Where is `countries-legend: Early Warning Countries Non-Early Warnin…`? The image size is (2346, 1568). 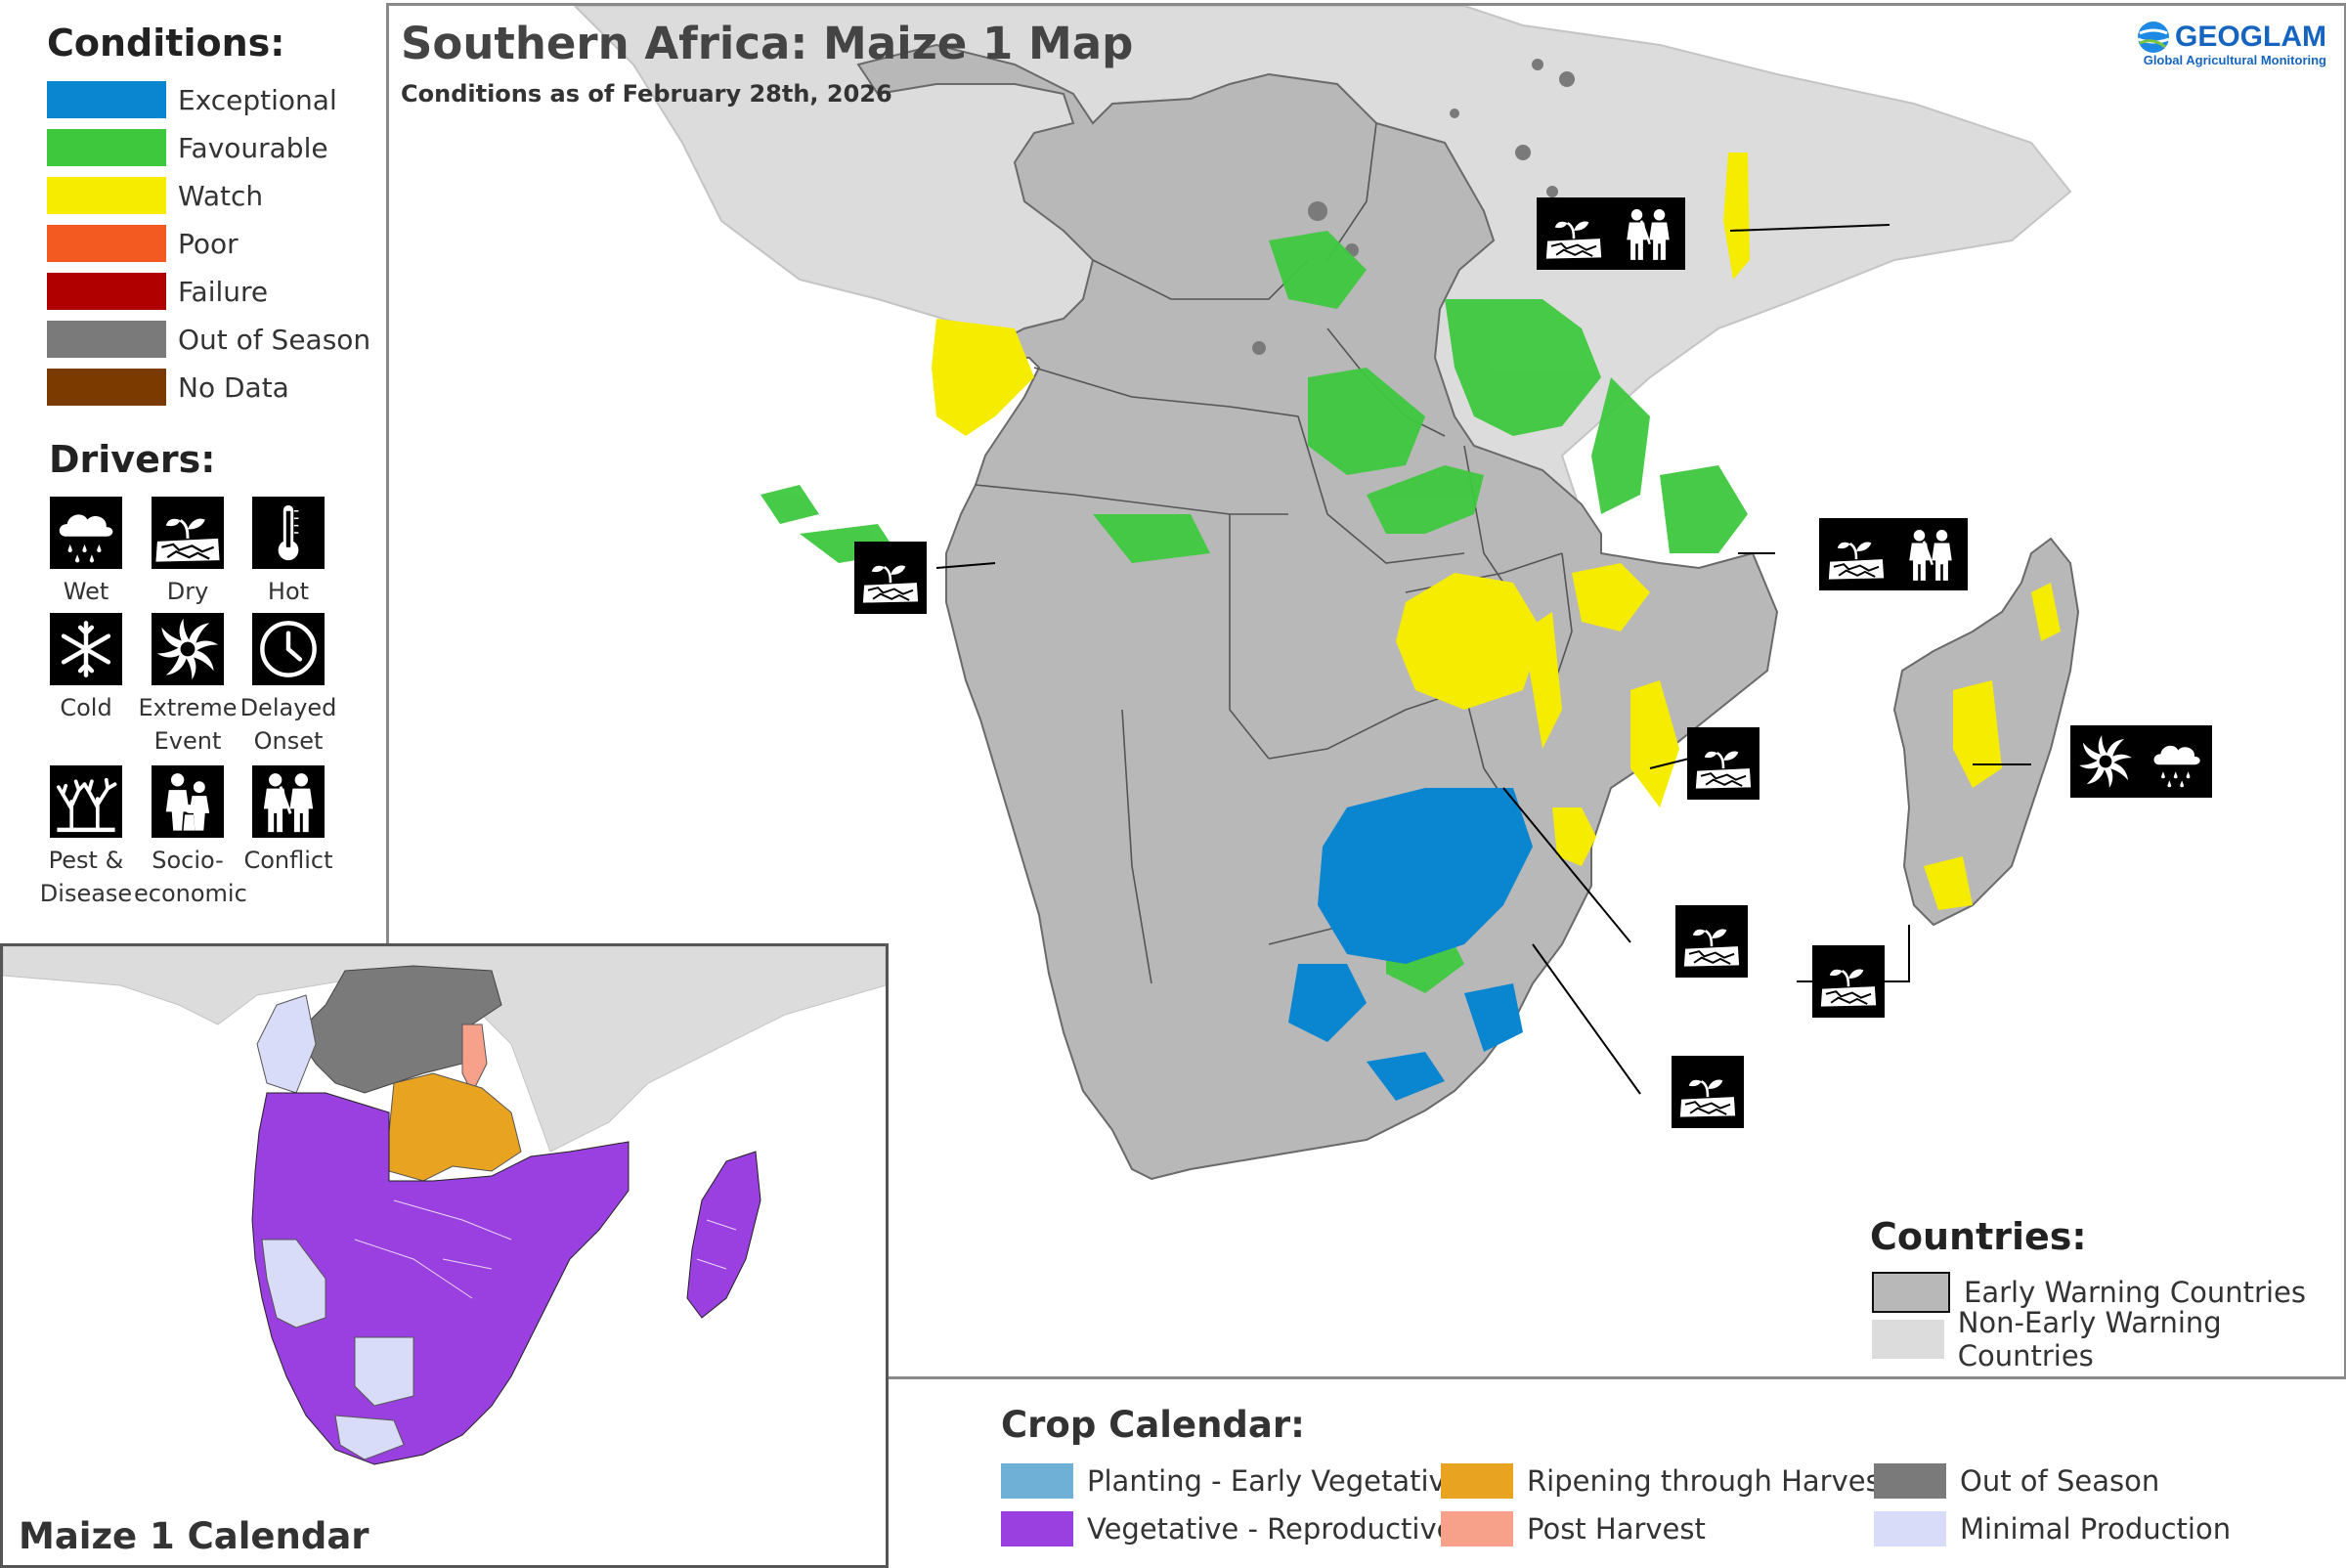
countries-legend: Early Warning Countries Non-Early Warnin… is located at coordinates (2108, 1320).